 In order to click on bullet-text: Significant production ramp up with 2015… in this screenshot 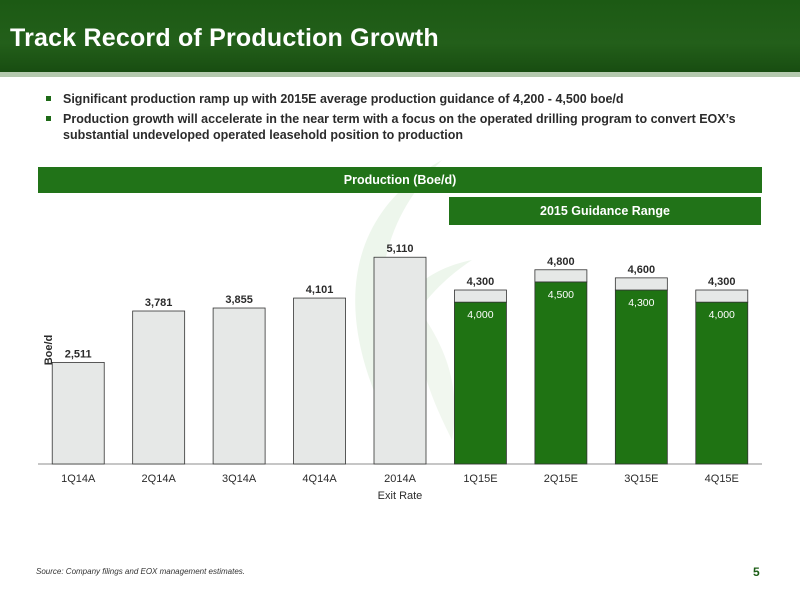, I will do `click(343, 99)`.